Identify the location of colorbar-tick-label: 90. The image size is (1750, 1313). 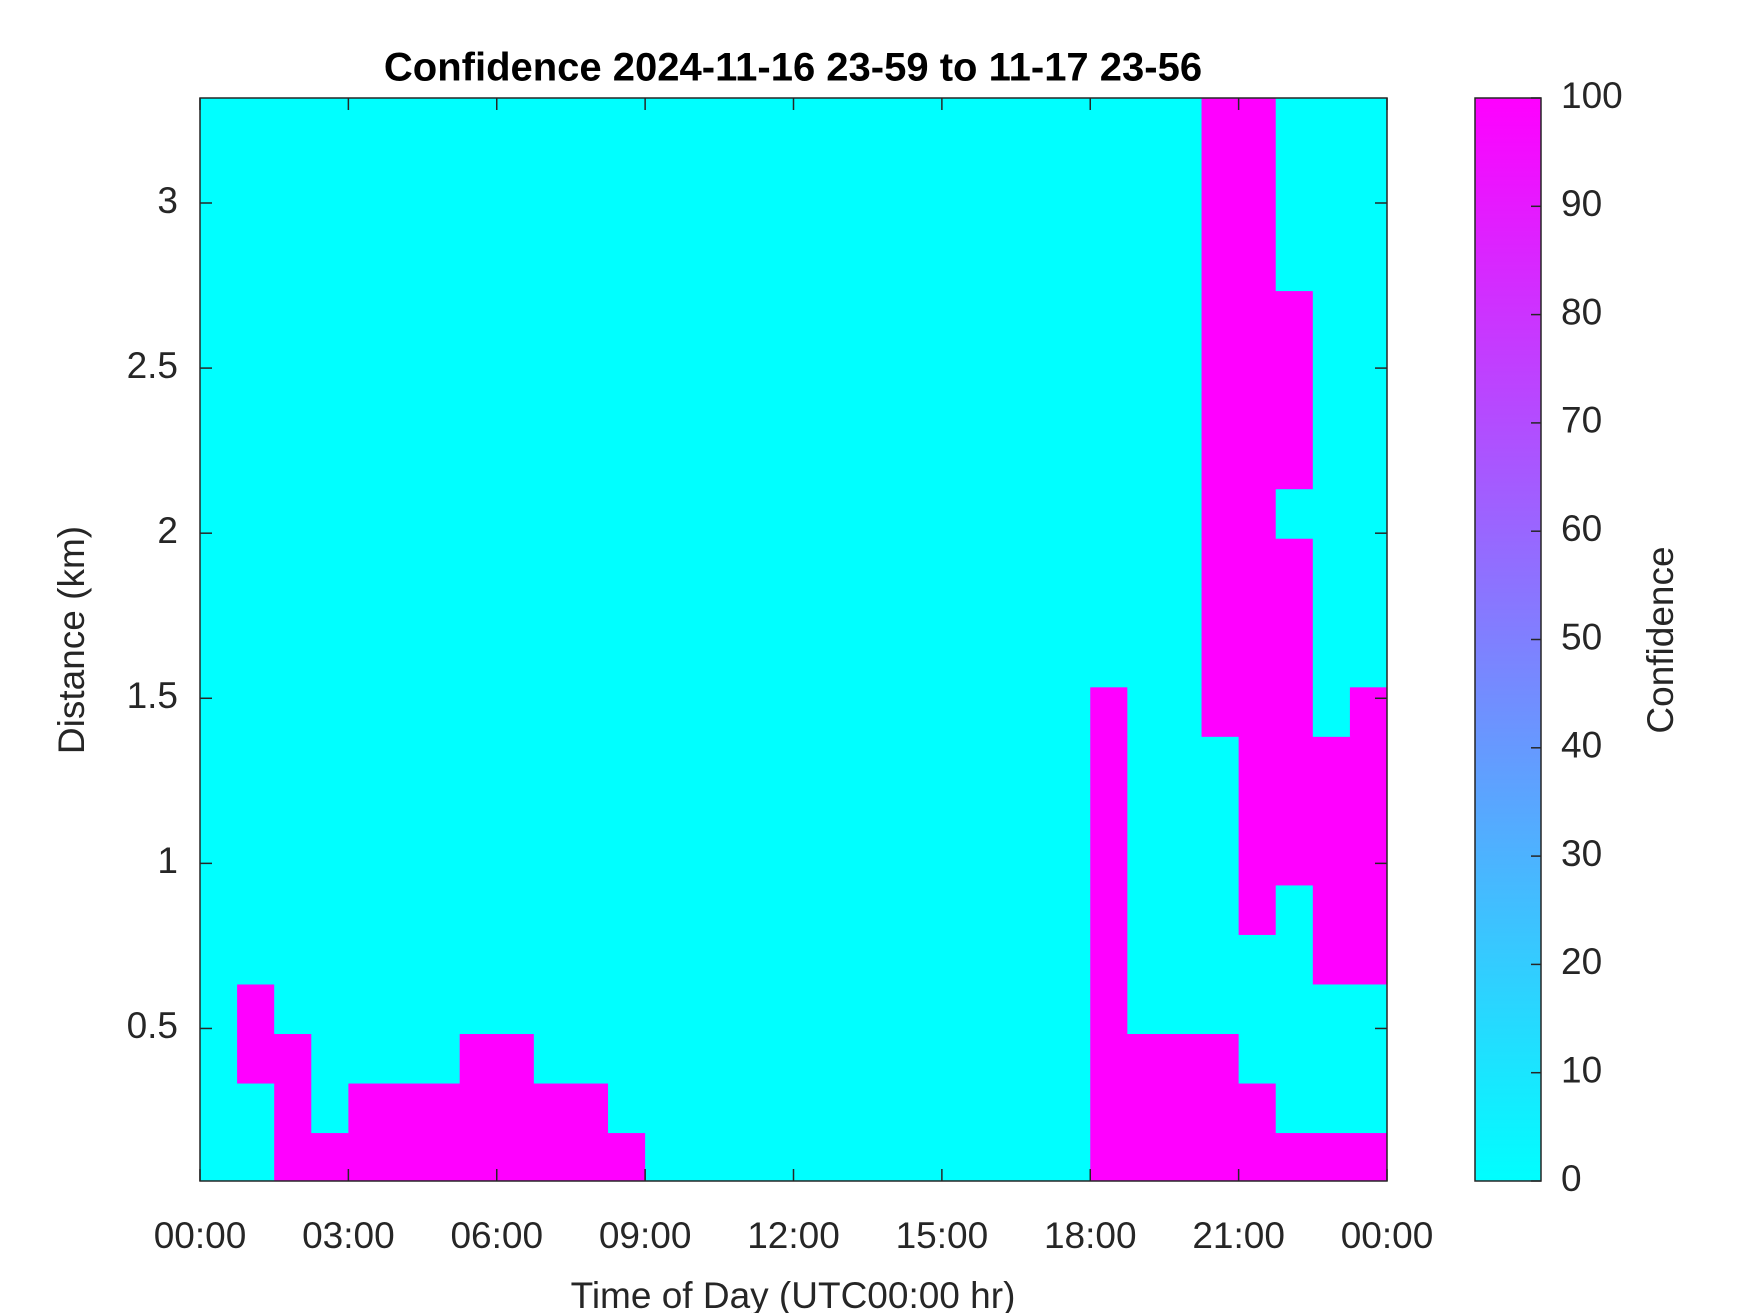
(1581, 203).